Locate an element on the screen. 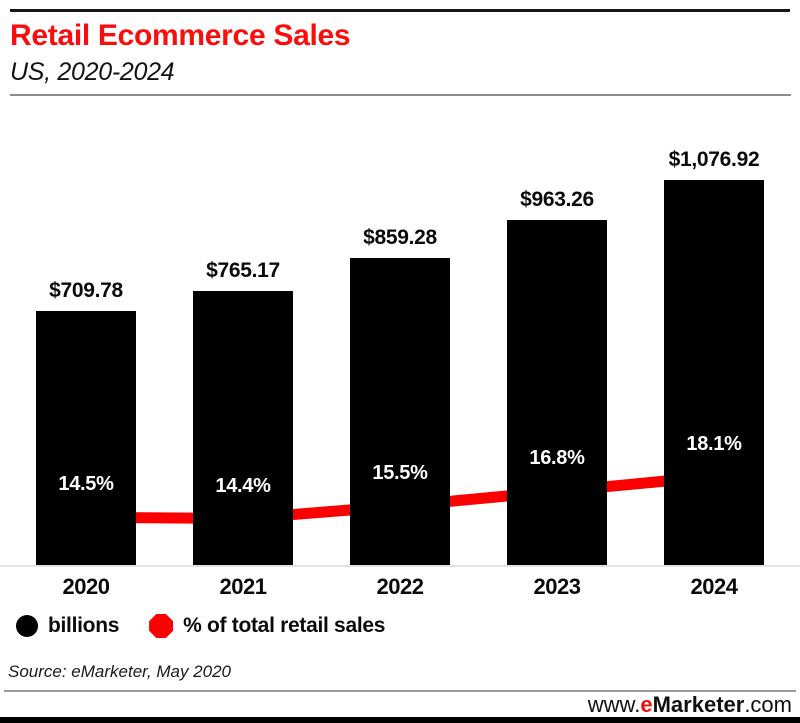 The width and height of the screenshot is (800, 723). x-axis-label-2021: 2021 is located at coordinates (243, 586).